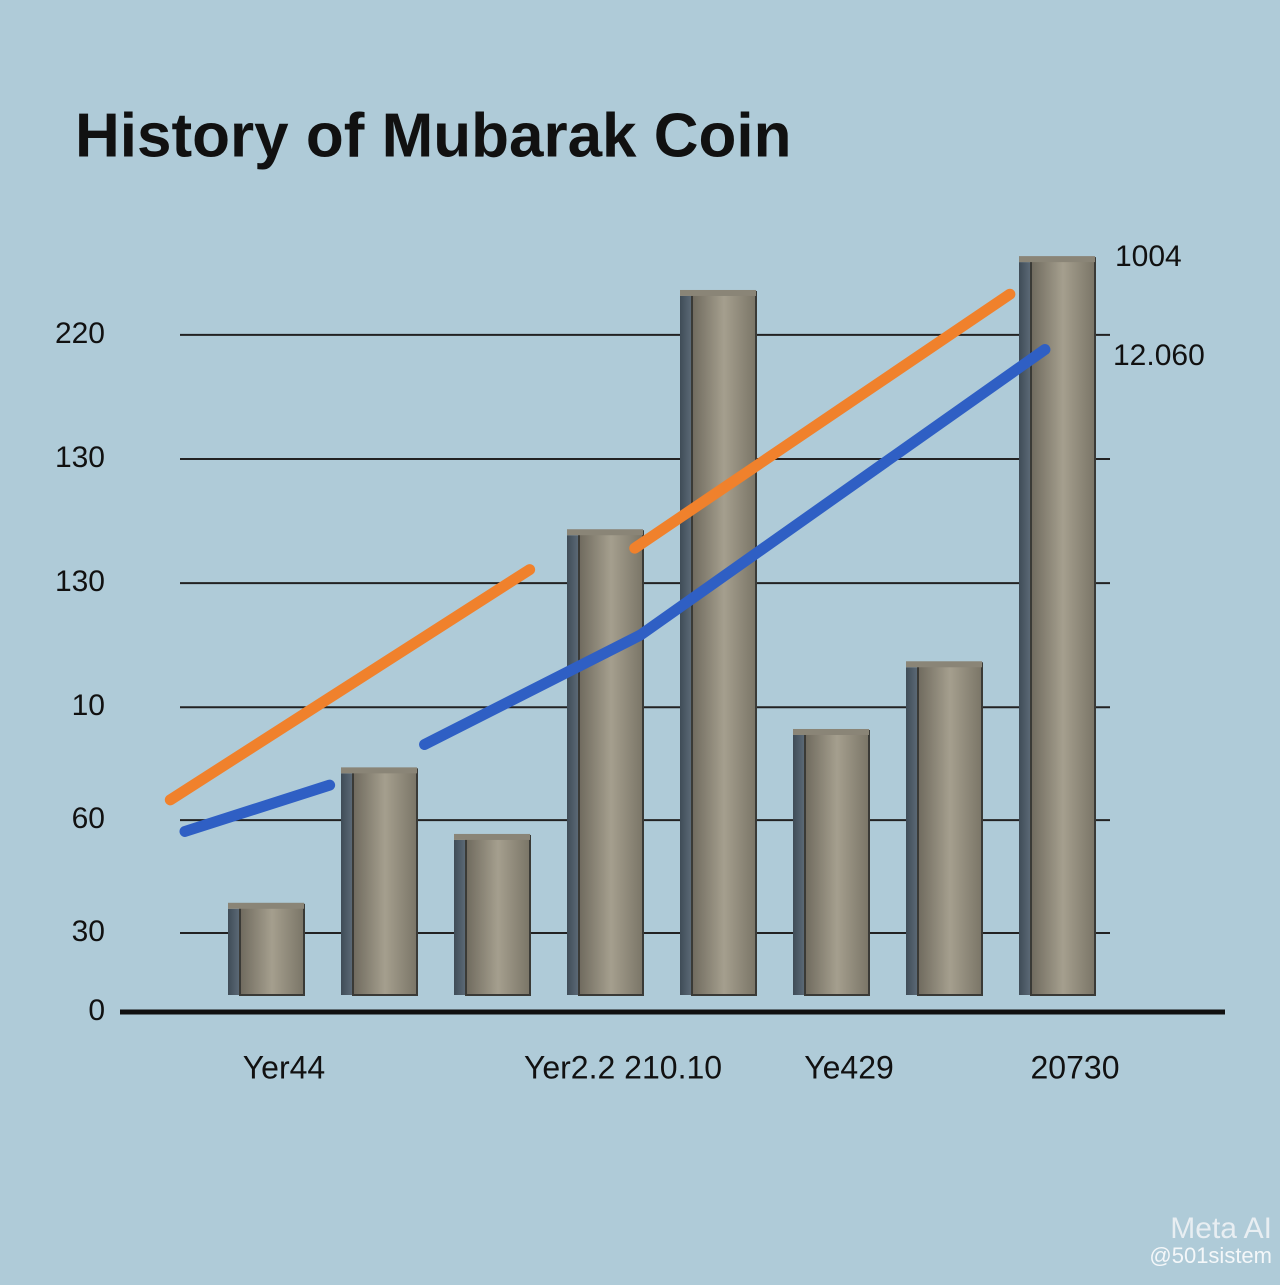  Describe the element at coordinates (284, 1067) in the screenshot. I see `x-tick-label: Yer44` at that location.